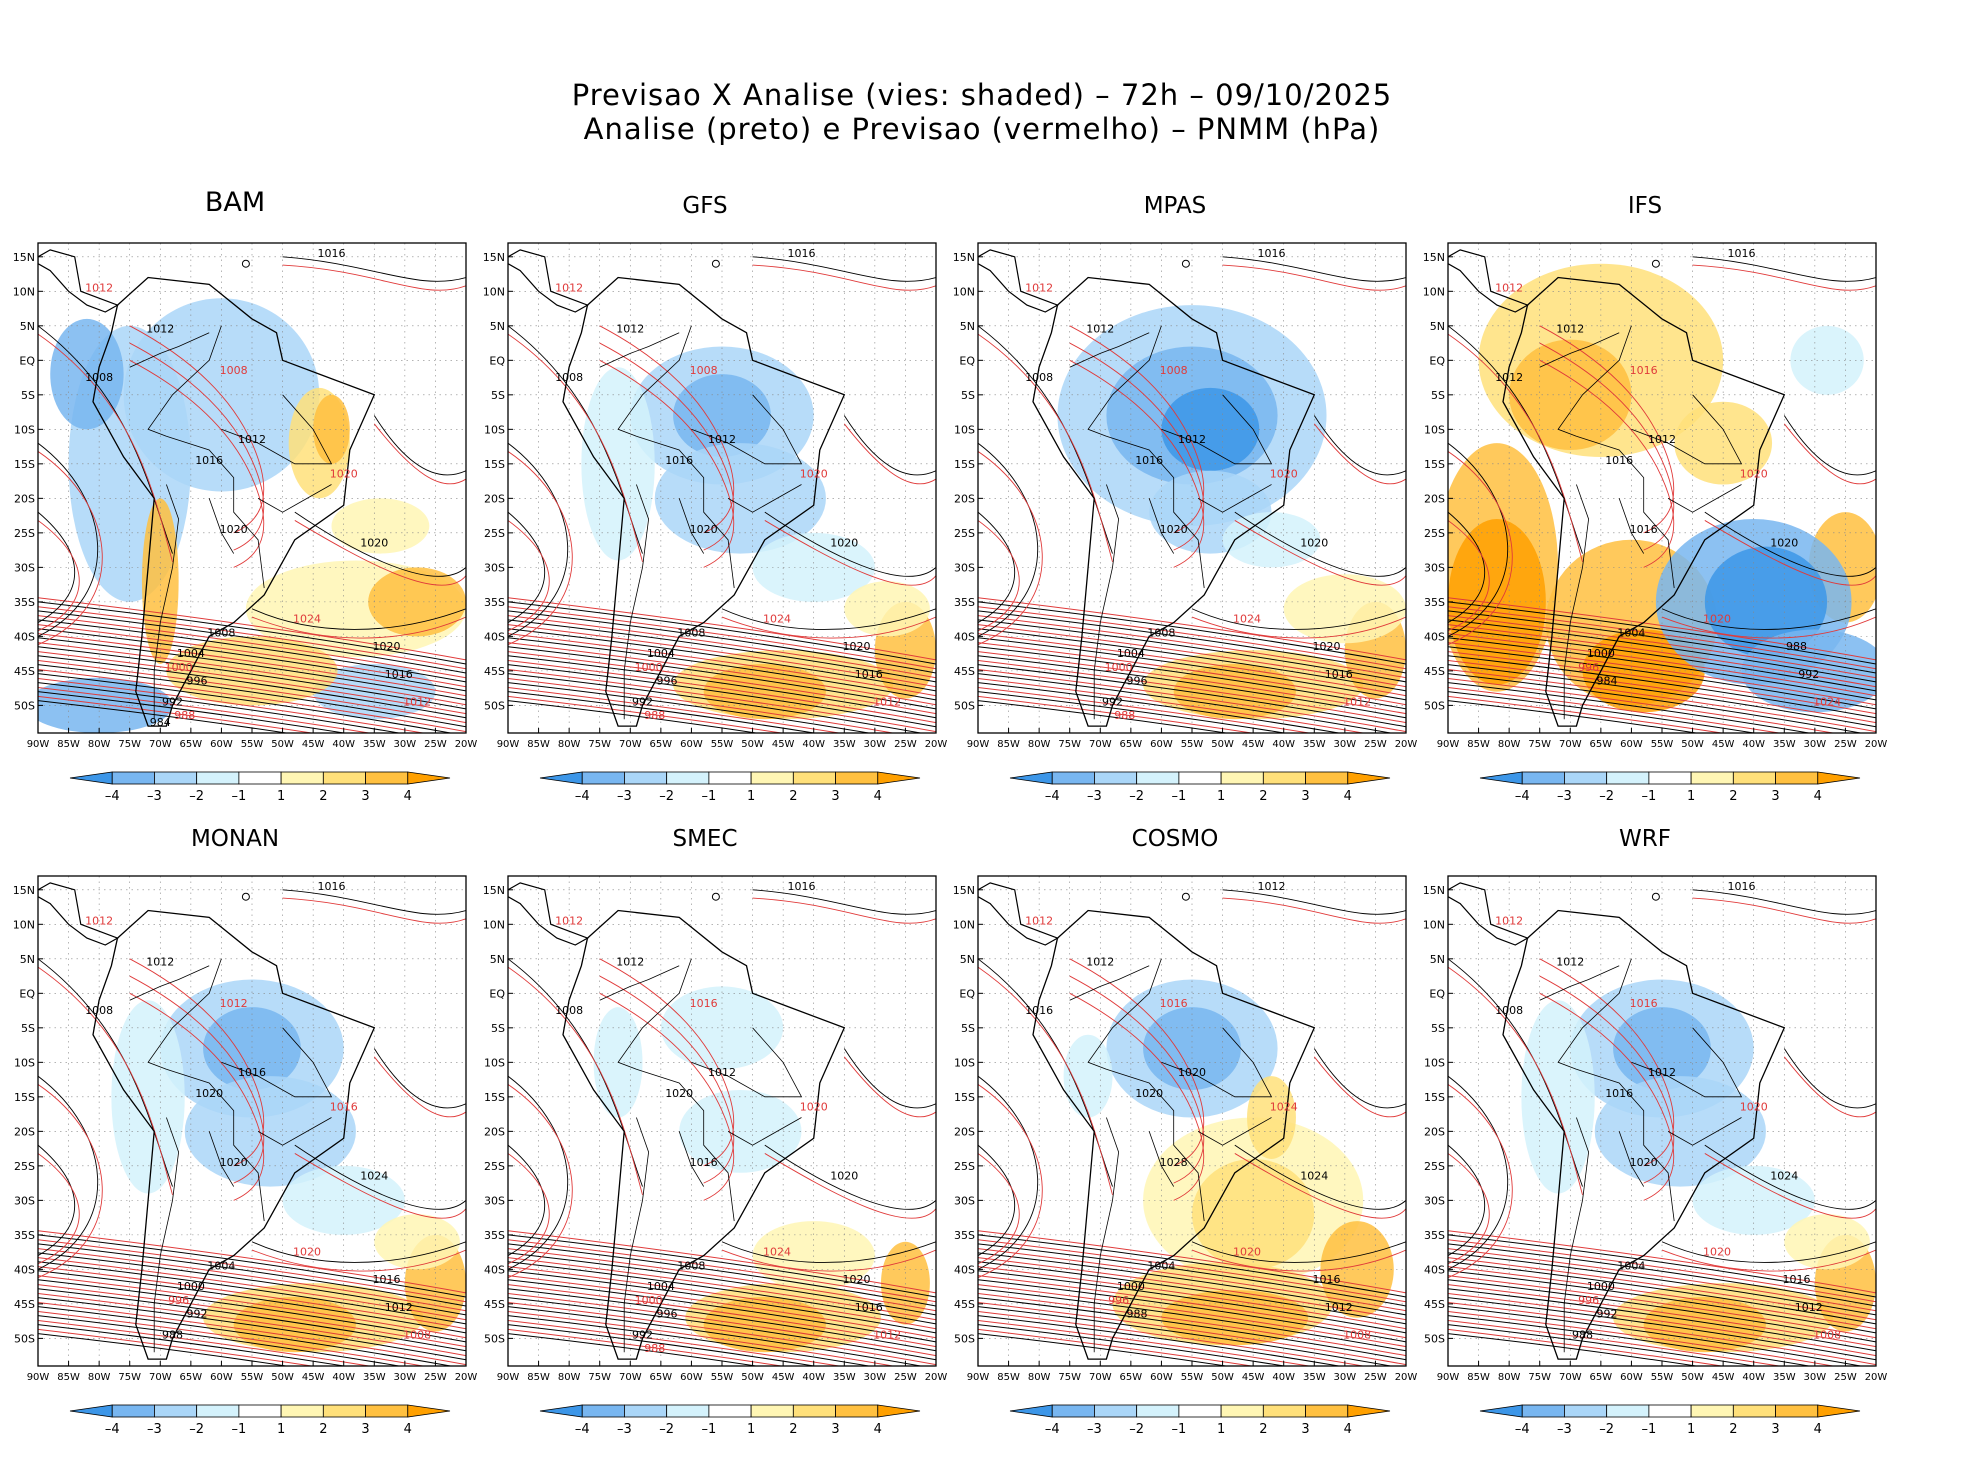 The height and width of the screenshot is (1468, 1964). What do you see at coordinates (281, 796) in the screenshot?
I see `colorbar-label: 1` at bounding box center [281, 796].